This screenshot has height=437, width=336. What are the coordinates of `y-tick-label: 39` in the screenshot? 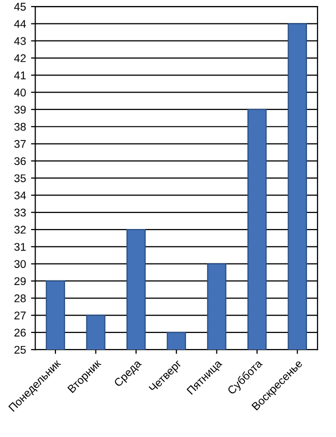 It's located at (20, 110).